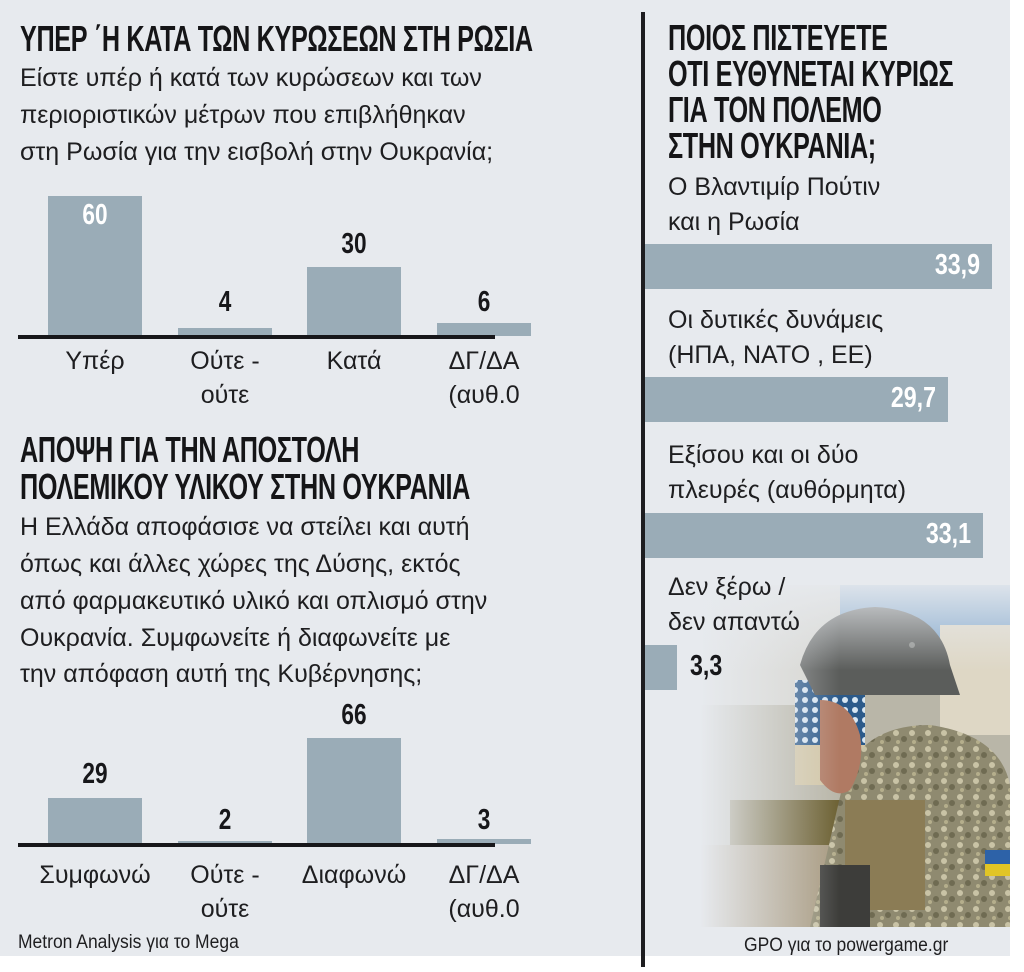  Describe the element at coordinates (778, 37) in the screenshot. I see `title-line: ΠΟΙΟΣ ΠΙΣΤΕΥΕΤΕ` at that location.